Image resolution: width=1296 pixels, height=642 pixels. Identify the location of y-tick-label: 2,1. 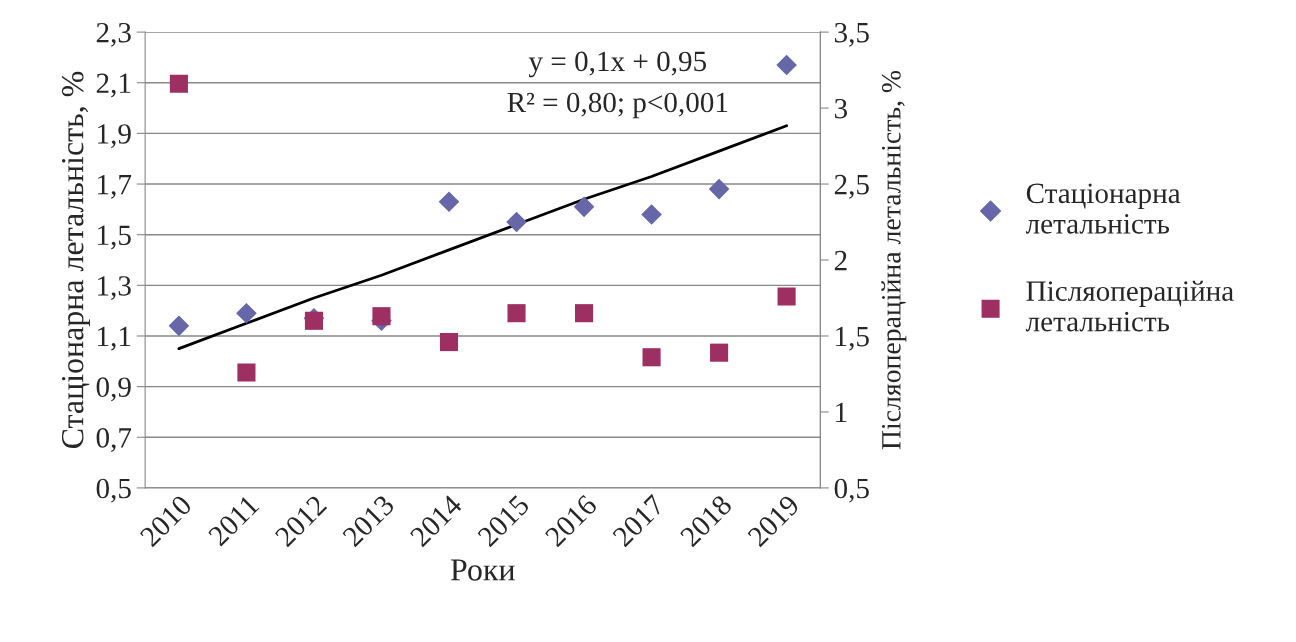
(113, 85).